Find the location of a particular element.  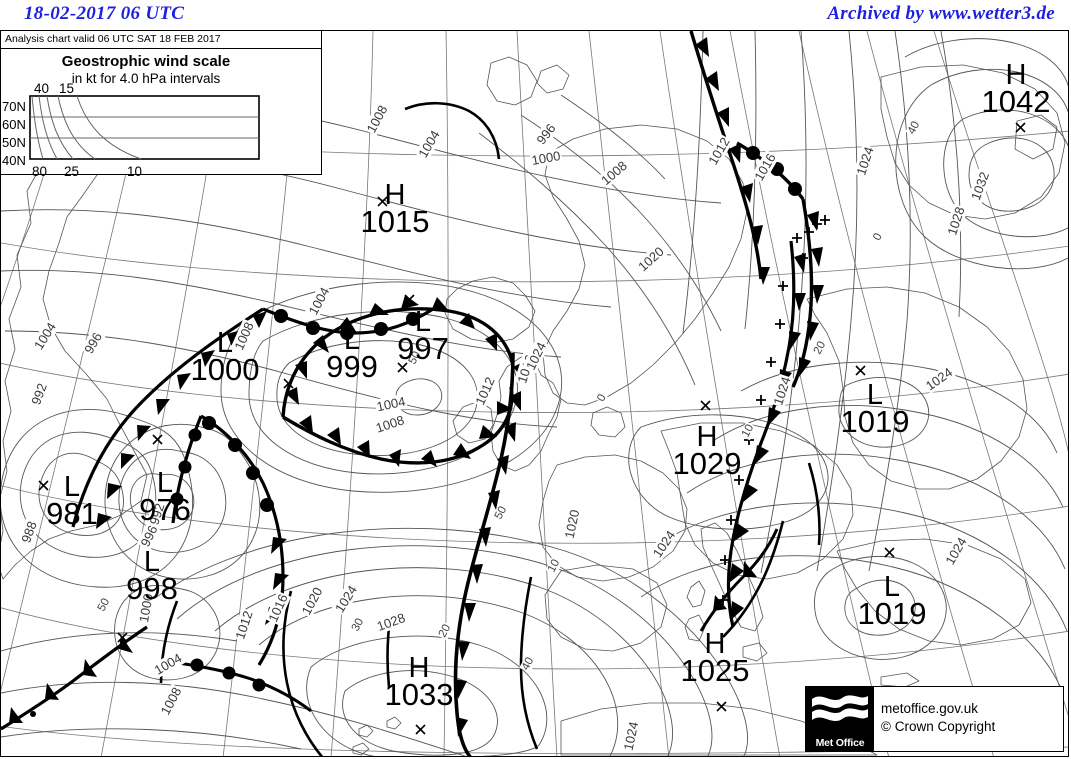

pressure-centre-value: 999 is located at coordinates (352, 366).